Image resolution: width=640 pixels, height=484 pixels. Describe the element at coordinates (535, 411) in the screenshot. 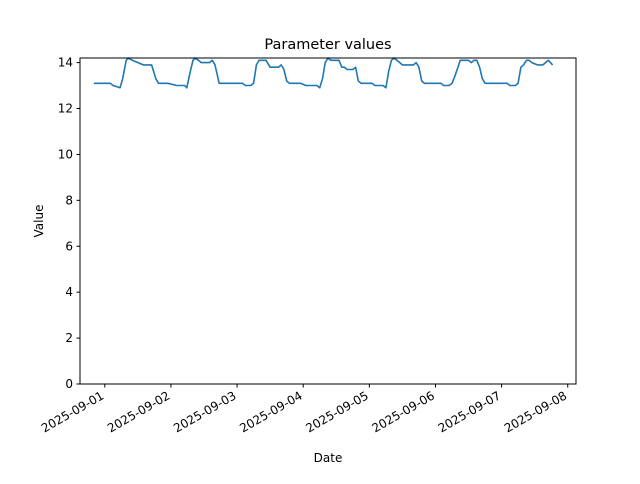

I see `x-tick-label: 2025-09-08` at that location.